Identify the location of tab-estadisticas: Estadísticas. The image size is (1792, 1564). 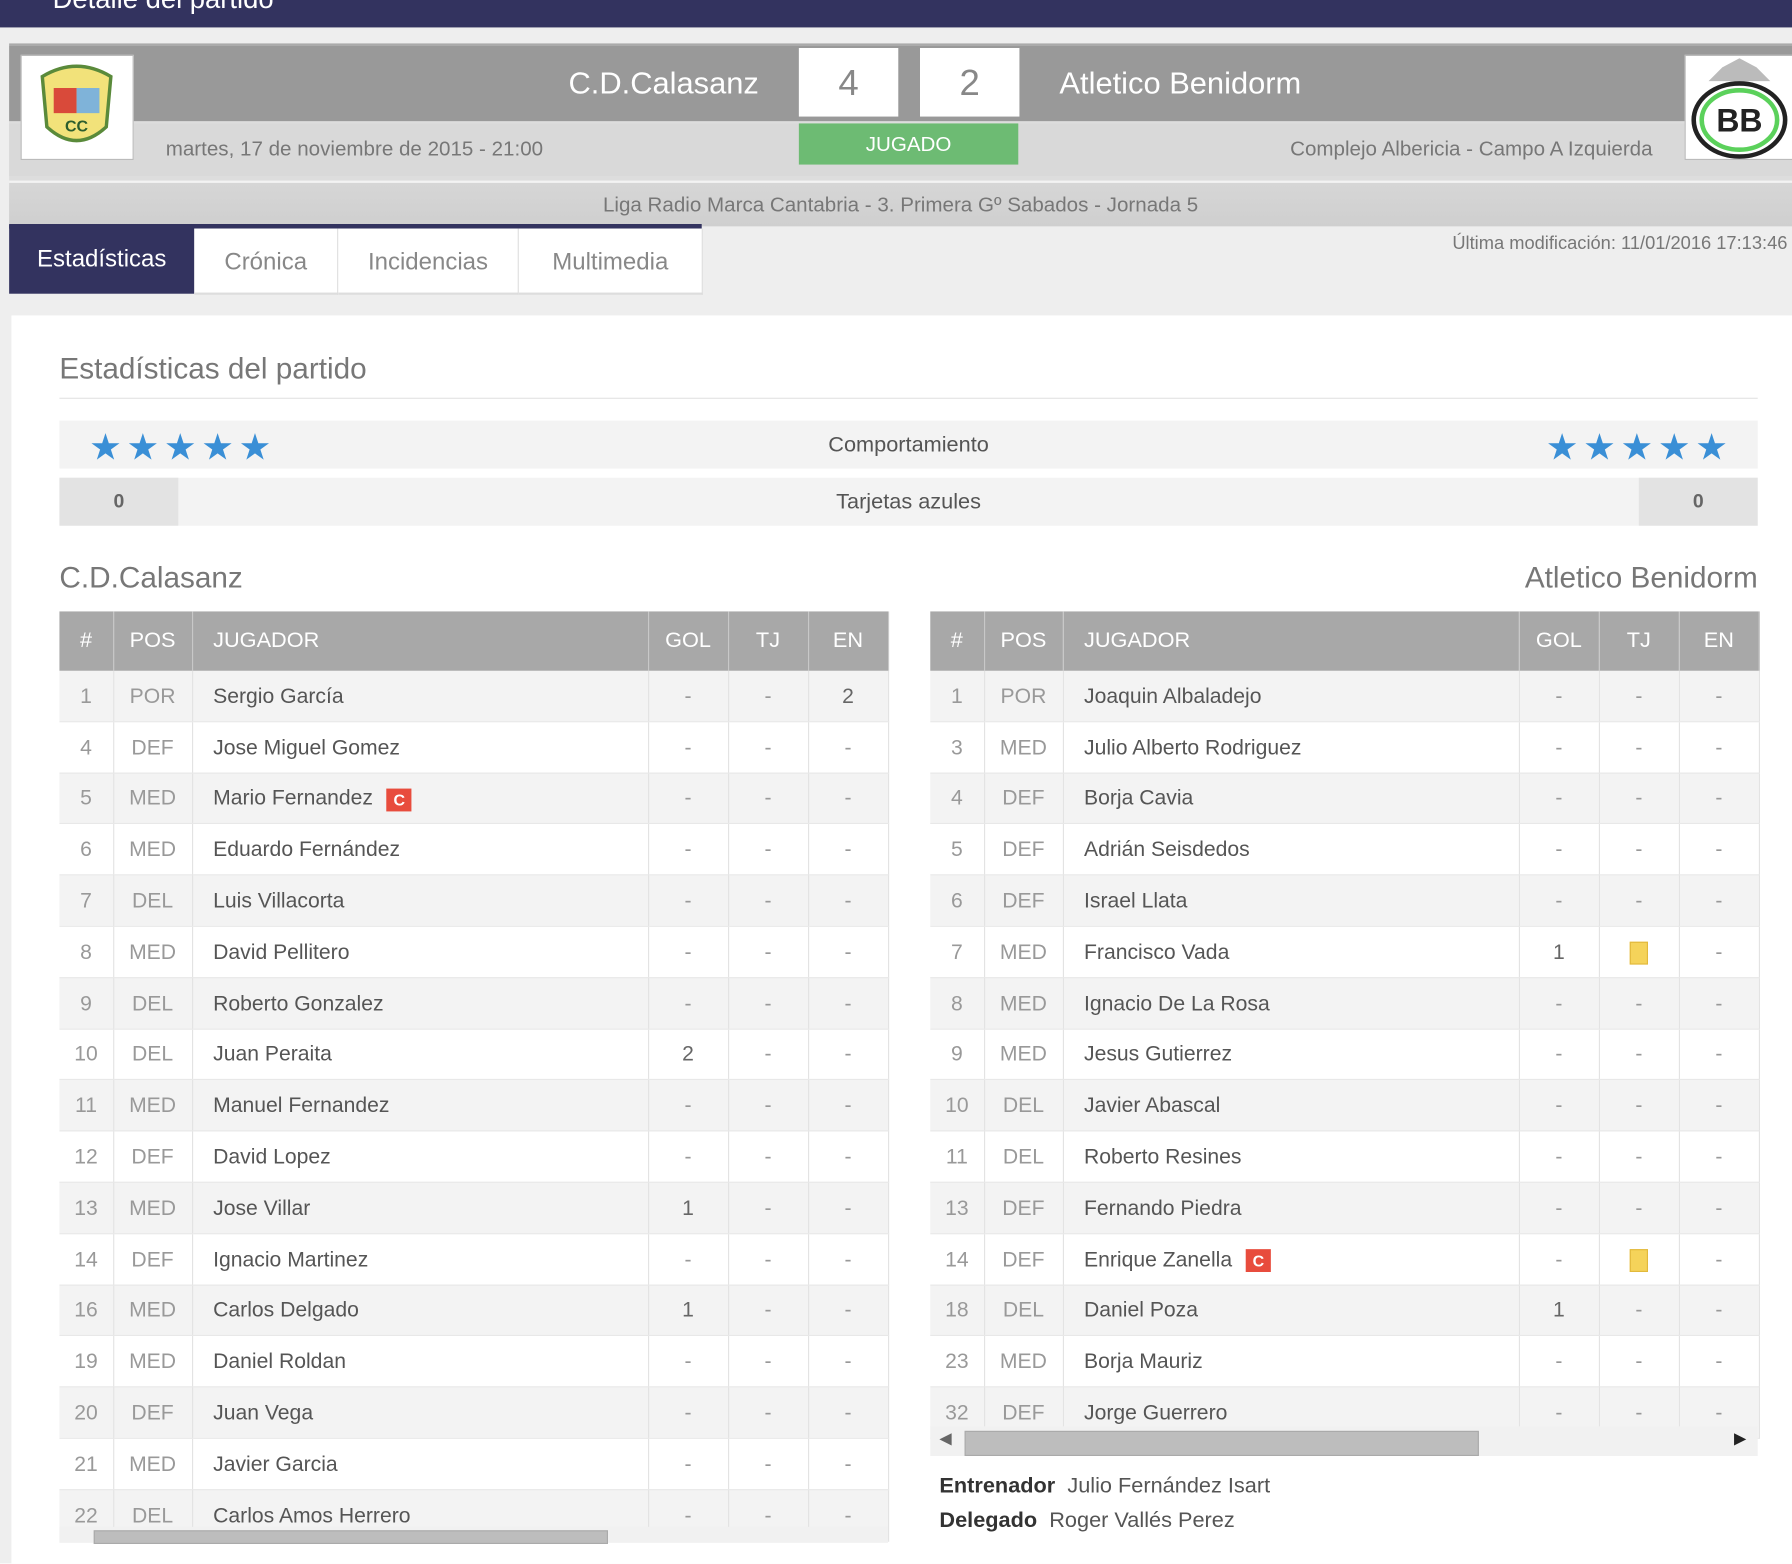
(102, 259).